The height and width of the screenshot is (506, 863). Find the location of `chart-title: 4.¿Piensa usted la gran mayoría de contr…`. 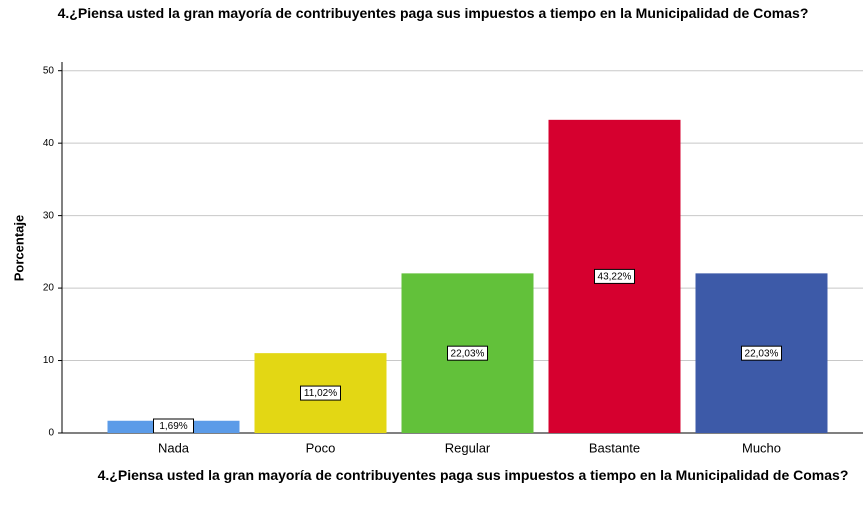

chart-title: 4.¿Piensa usted la gran mayoría de contr… is located at coordinates (433, 13).